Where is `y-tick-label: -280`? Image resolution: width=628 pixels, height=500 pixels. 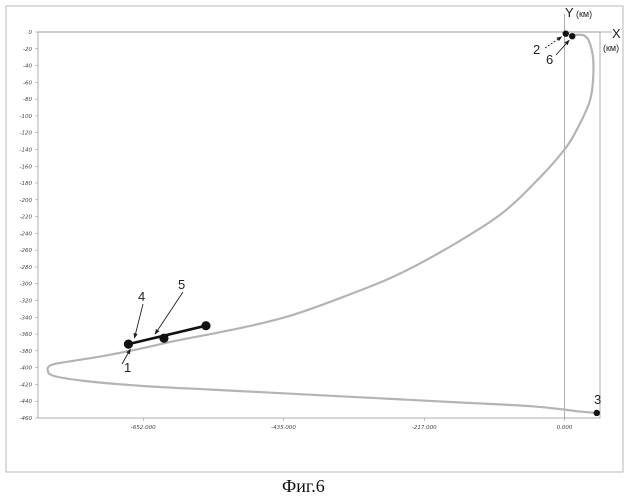
y-tick-label: -280 is located at coordinates (26, 268).